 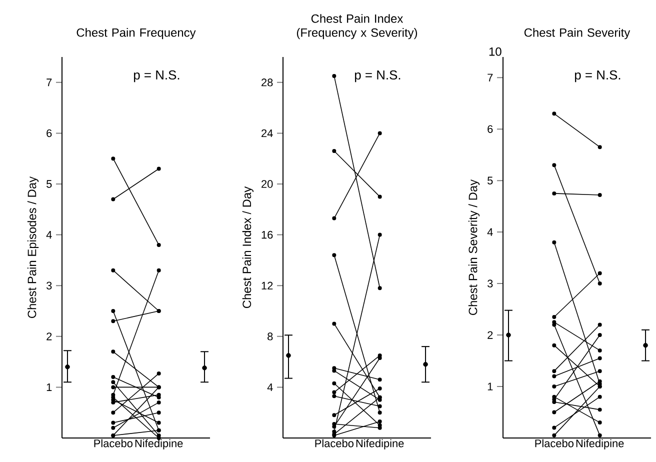 I want to click on y-axis-title: Chest Pain Index / Day, so click(x=248, y=247).